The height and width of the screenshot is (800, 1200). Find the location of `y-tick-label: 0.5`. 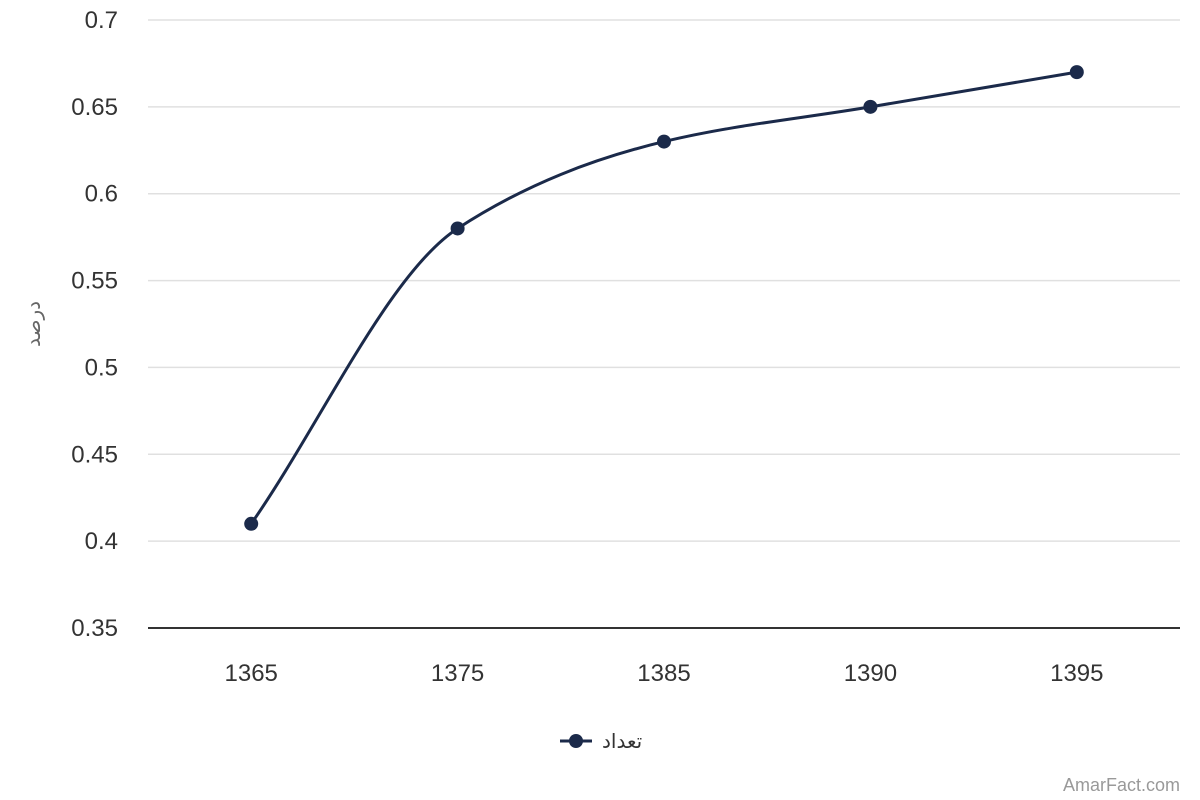

y-tick-label: 0.5 is located at coordinates (101, 367).